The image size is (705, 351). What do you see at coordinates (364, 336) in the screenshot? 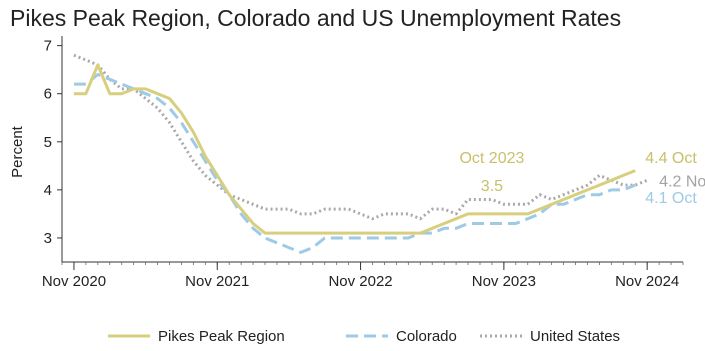
I see `legend: Pikes Peak Region Colorado United States` at bounding box center [364, 336].